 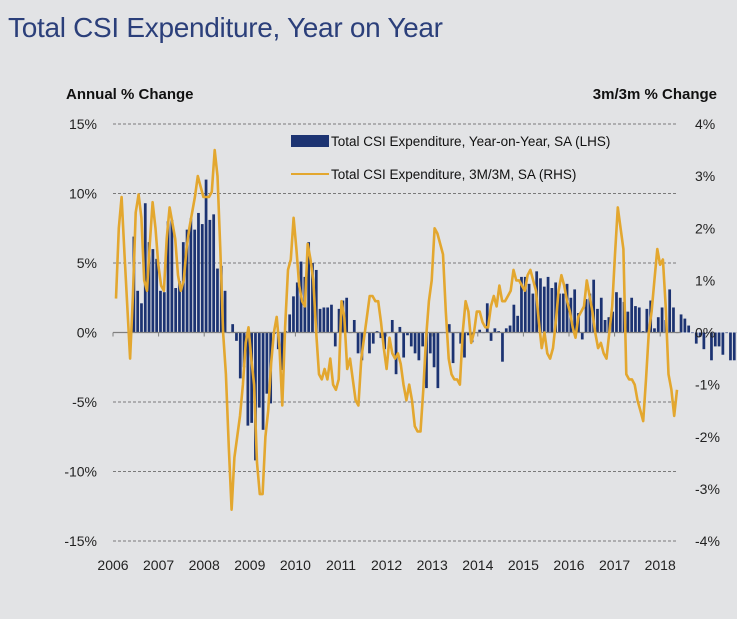 What do you see at coordinates (707, 489) in the screenshot?
I see `right-tick-label: -3%` at bounding box center [707, 489].